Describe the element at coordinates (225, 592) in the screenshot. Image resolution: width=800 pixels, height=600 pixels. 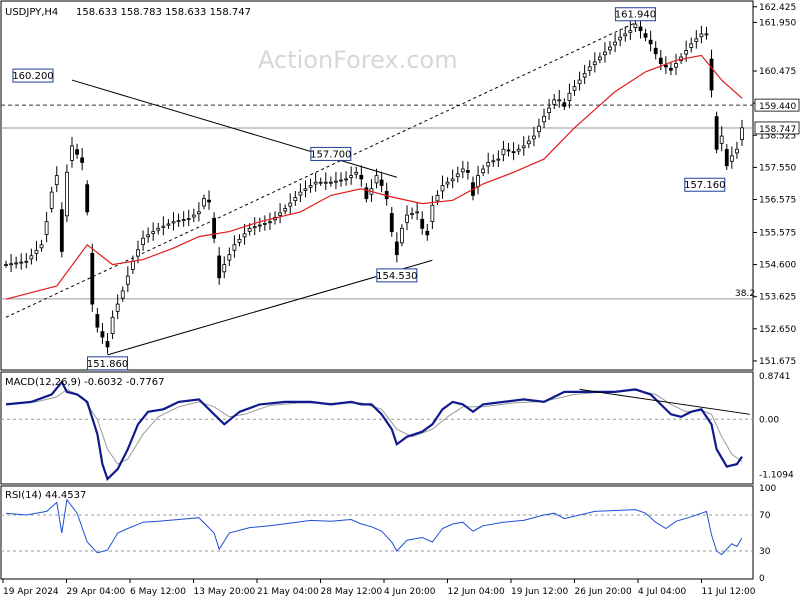
I see `date-tick-label: 13 May 20:00` at that location.